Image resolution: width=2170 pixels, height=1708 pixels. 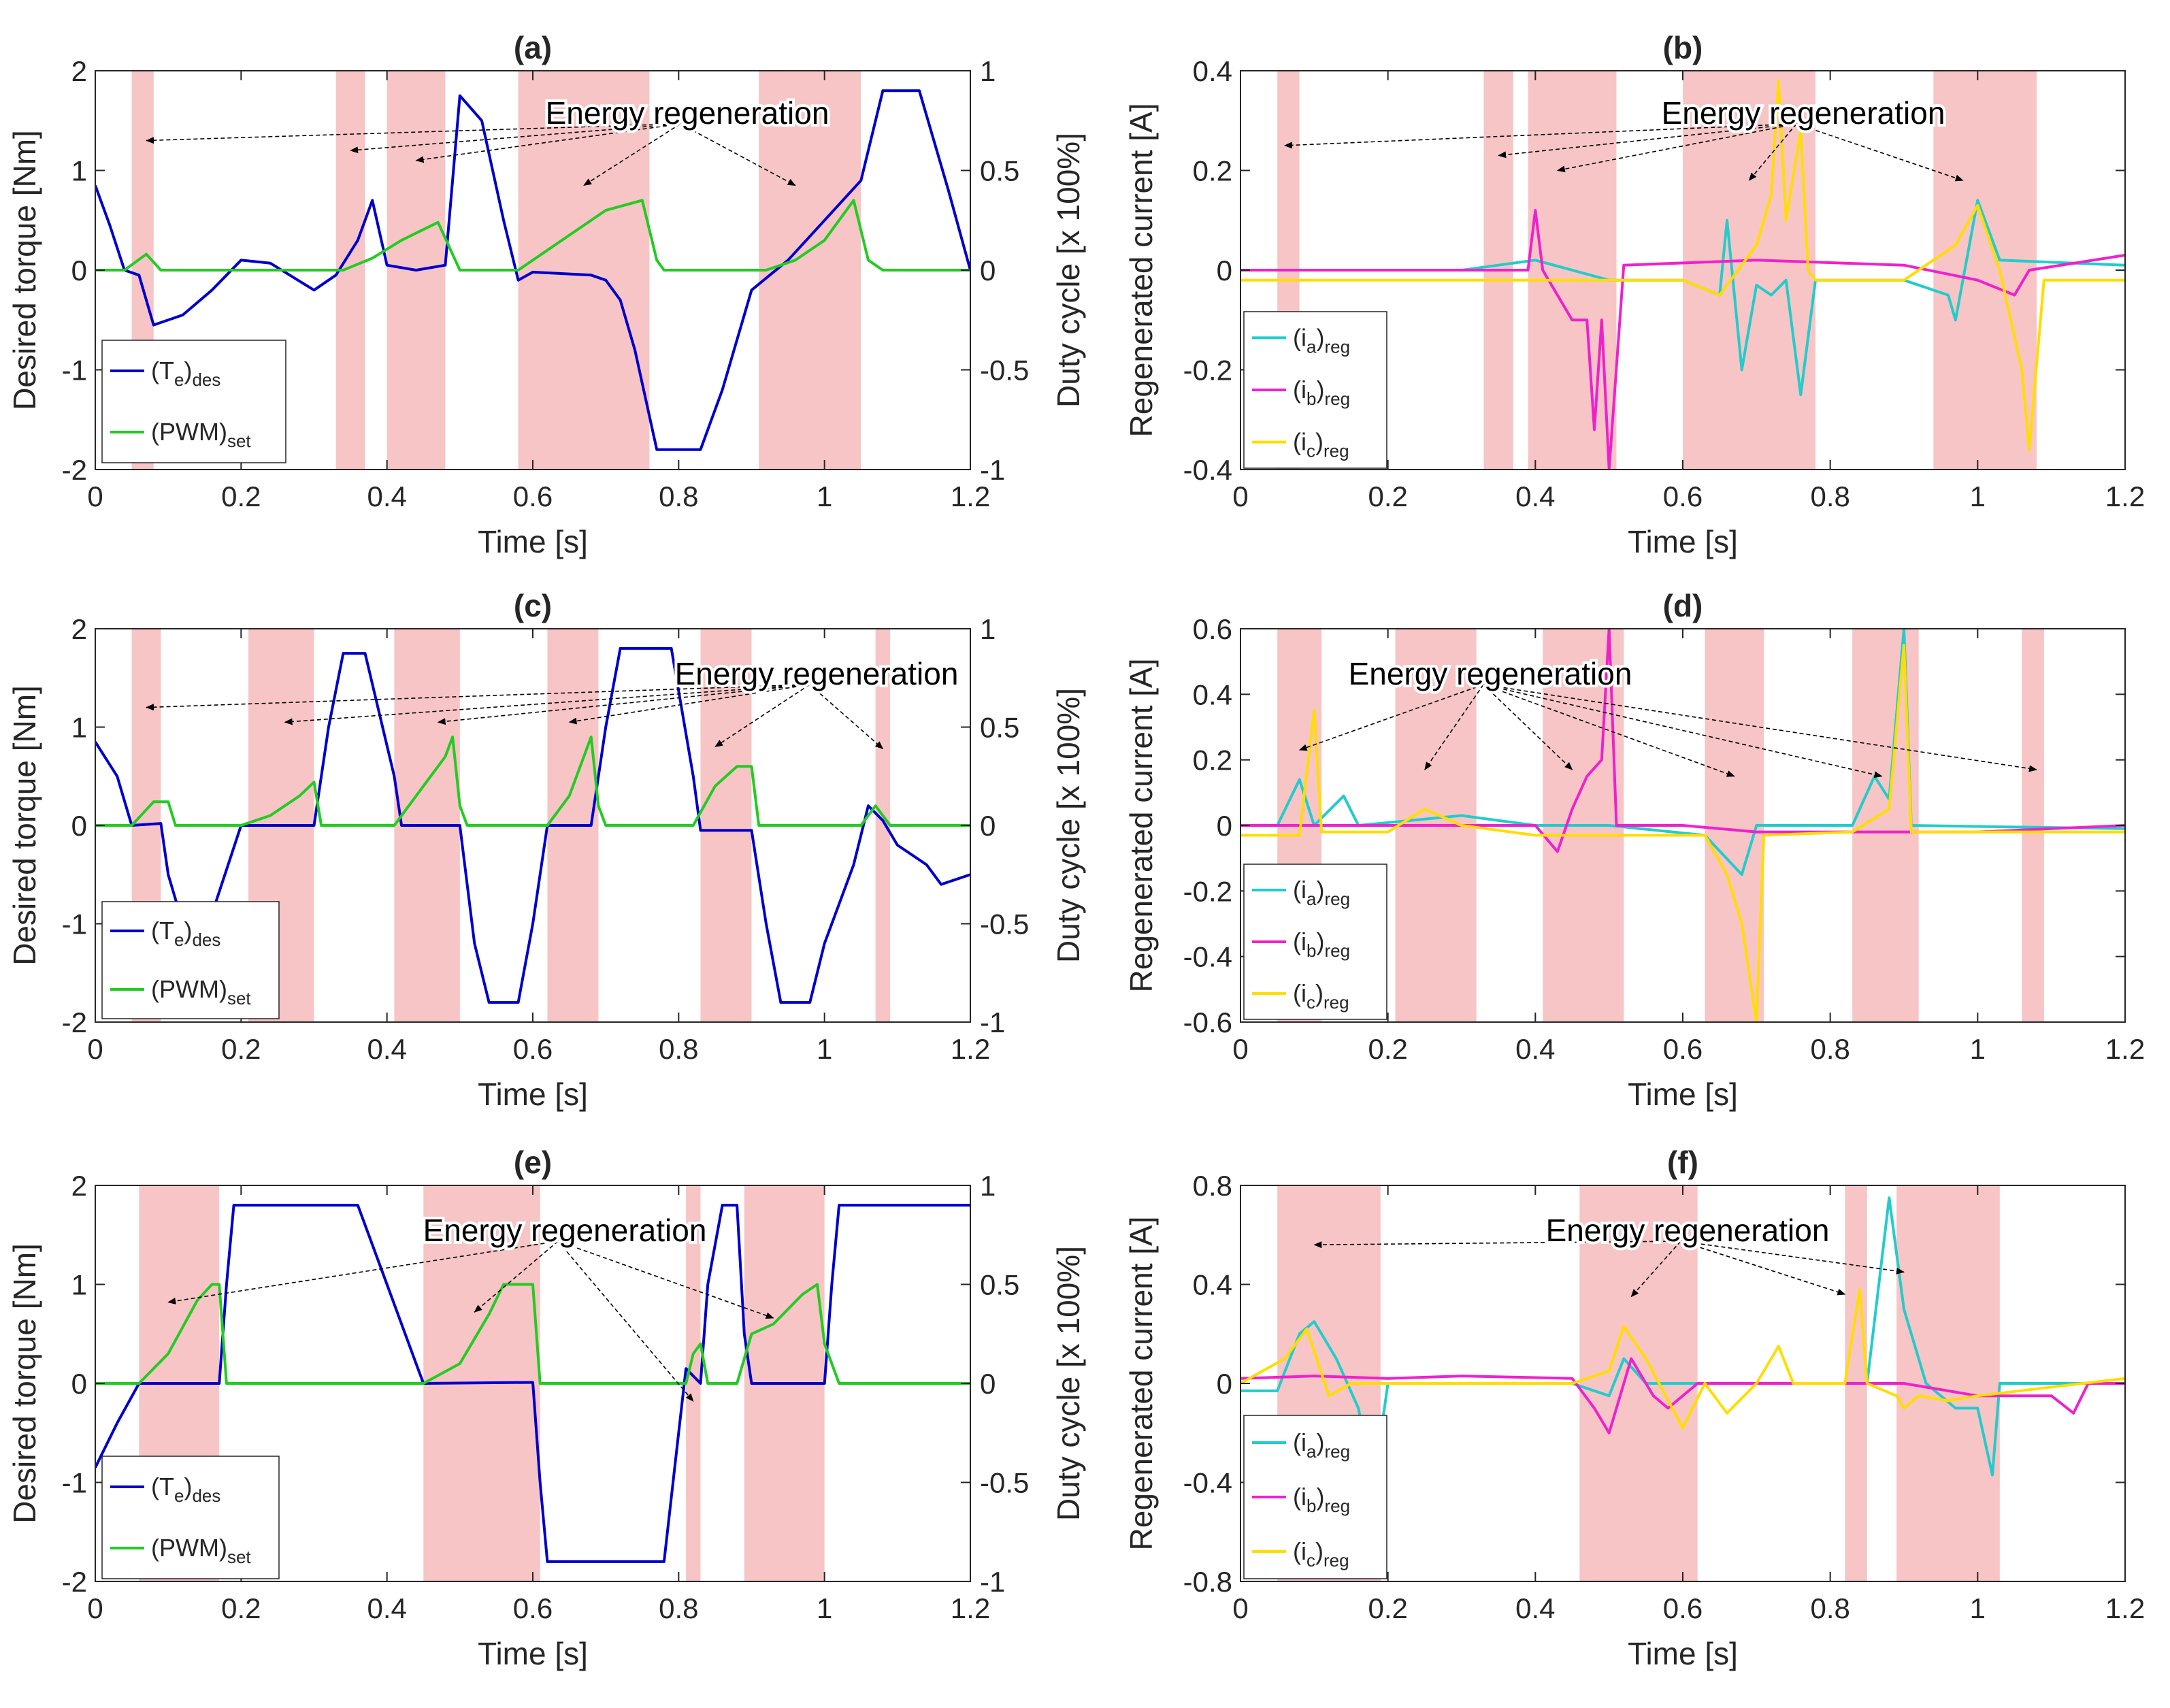 What do you see at coordinates (1683, 47) in the screenshot?
I see `panel-title: (b)` at bounding box center [1683, 47].